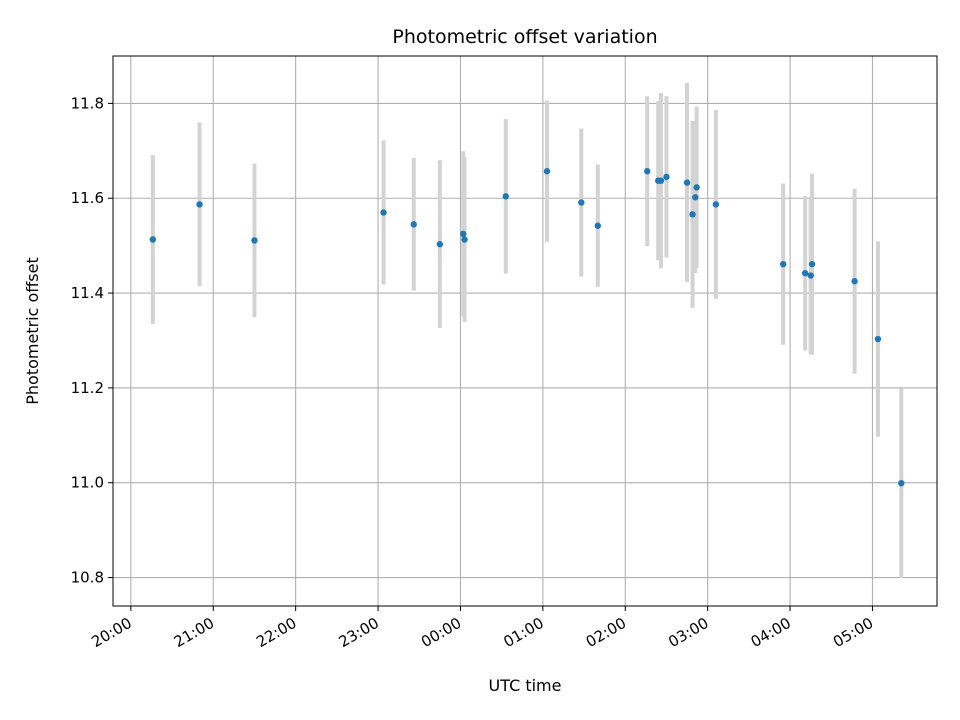 The width and height of the screenshot is (960, 720). What do you see at coordinates (87, 293) in the screenshot?
I see `y-tick-label: 11.4` at bounding box center [87, 293].